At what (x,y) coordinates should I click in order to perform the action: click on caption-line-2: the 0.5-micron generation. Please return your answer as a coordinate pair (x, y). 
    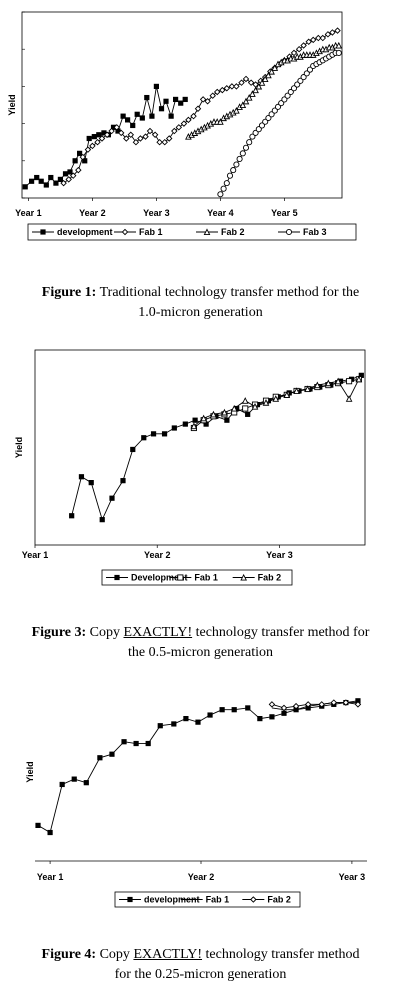
    Looking at the image, I should click on (200, 652).